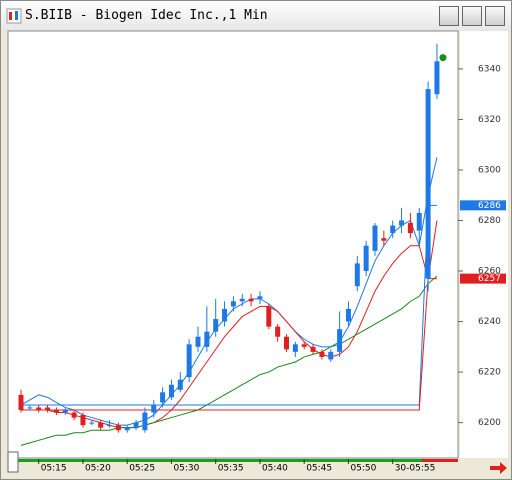 This screenshot has width=512, height=480. What do you see at coordinates (489, 221) in the screenshot?
I see `y-tick-label: 6280` at bounding box center [489, 221].